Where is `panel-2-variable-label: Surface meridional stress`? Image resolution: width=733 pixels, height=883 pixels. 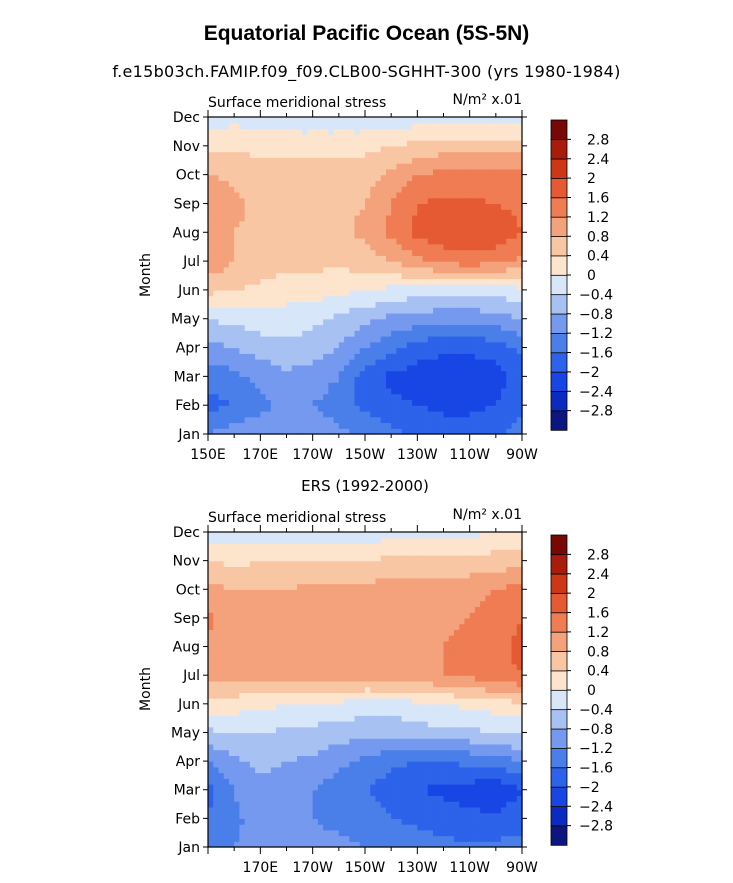
panel-2-variable-label: Surface meridional stress is located at coordinates (297, 518).